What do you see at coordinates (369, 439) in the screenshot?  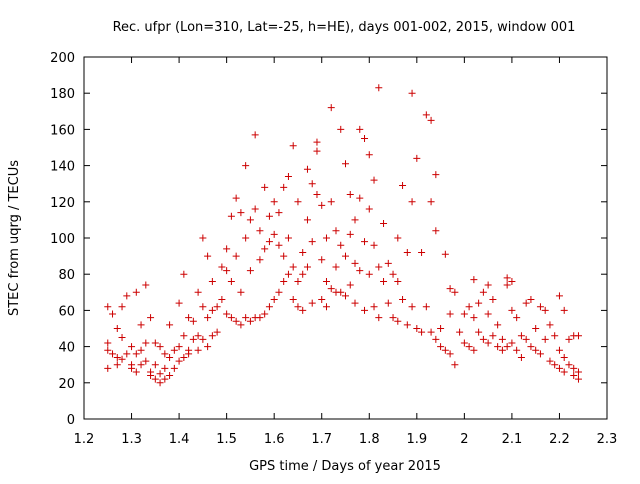 I see `x-tick-label: 1.8` at bounding box center [369, 439].